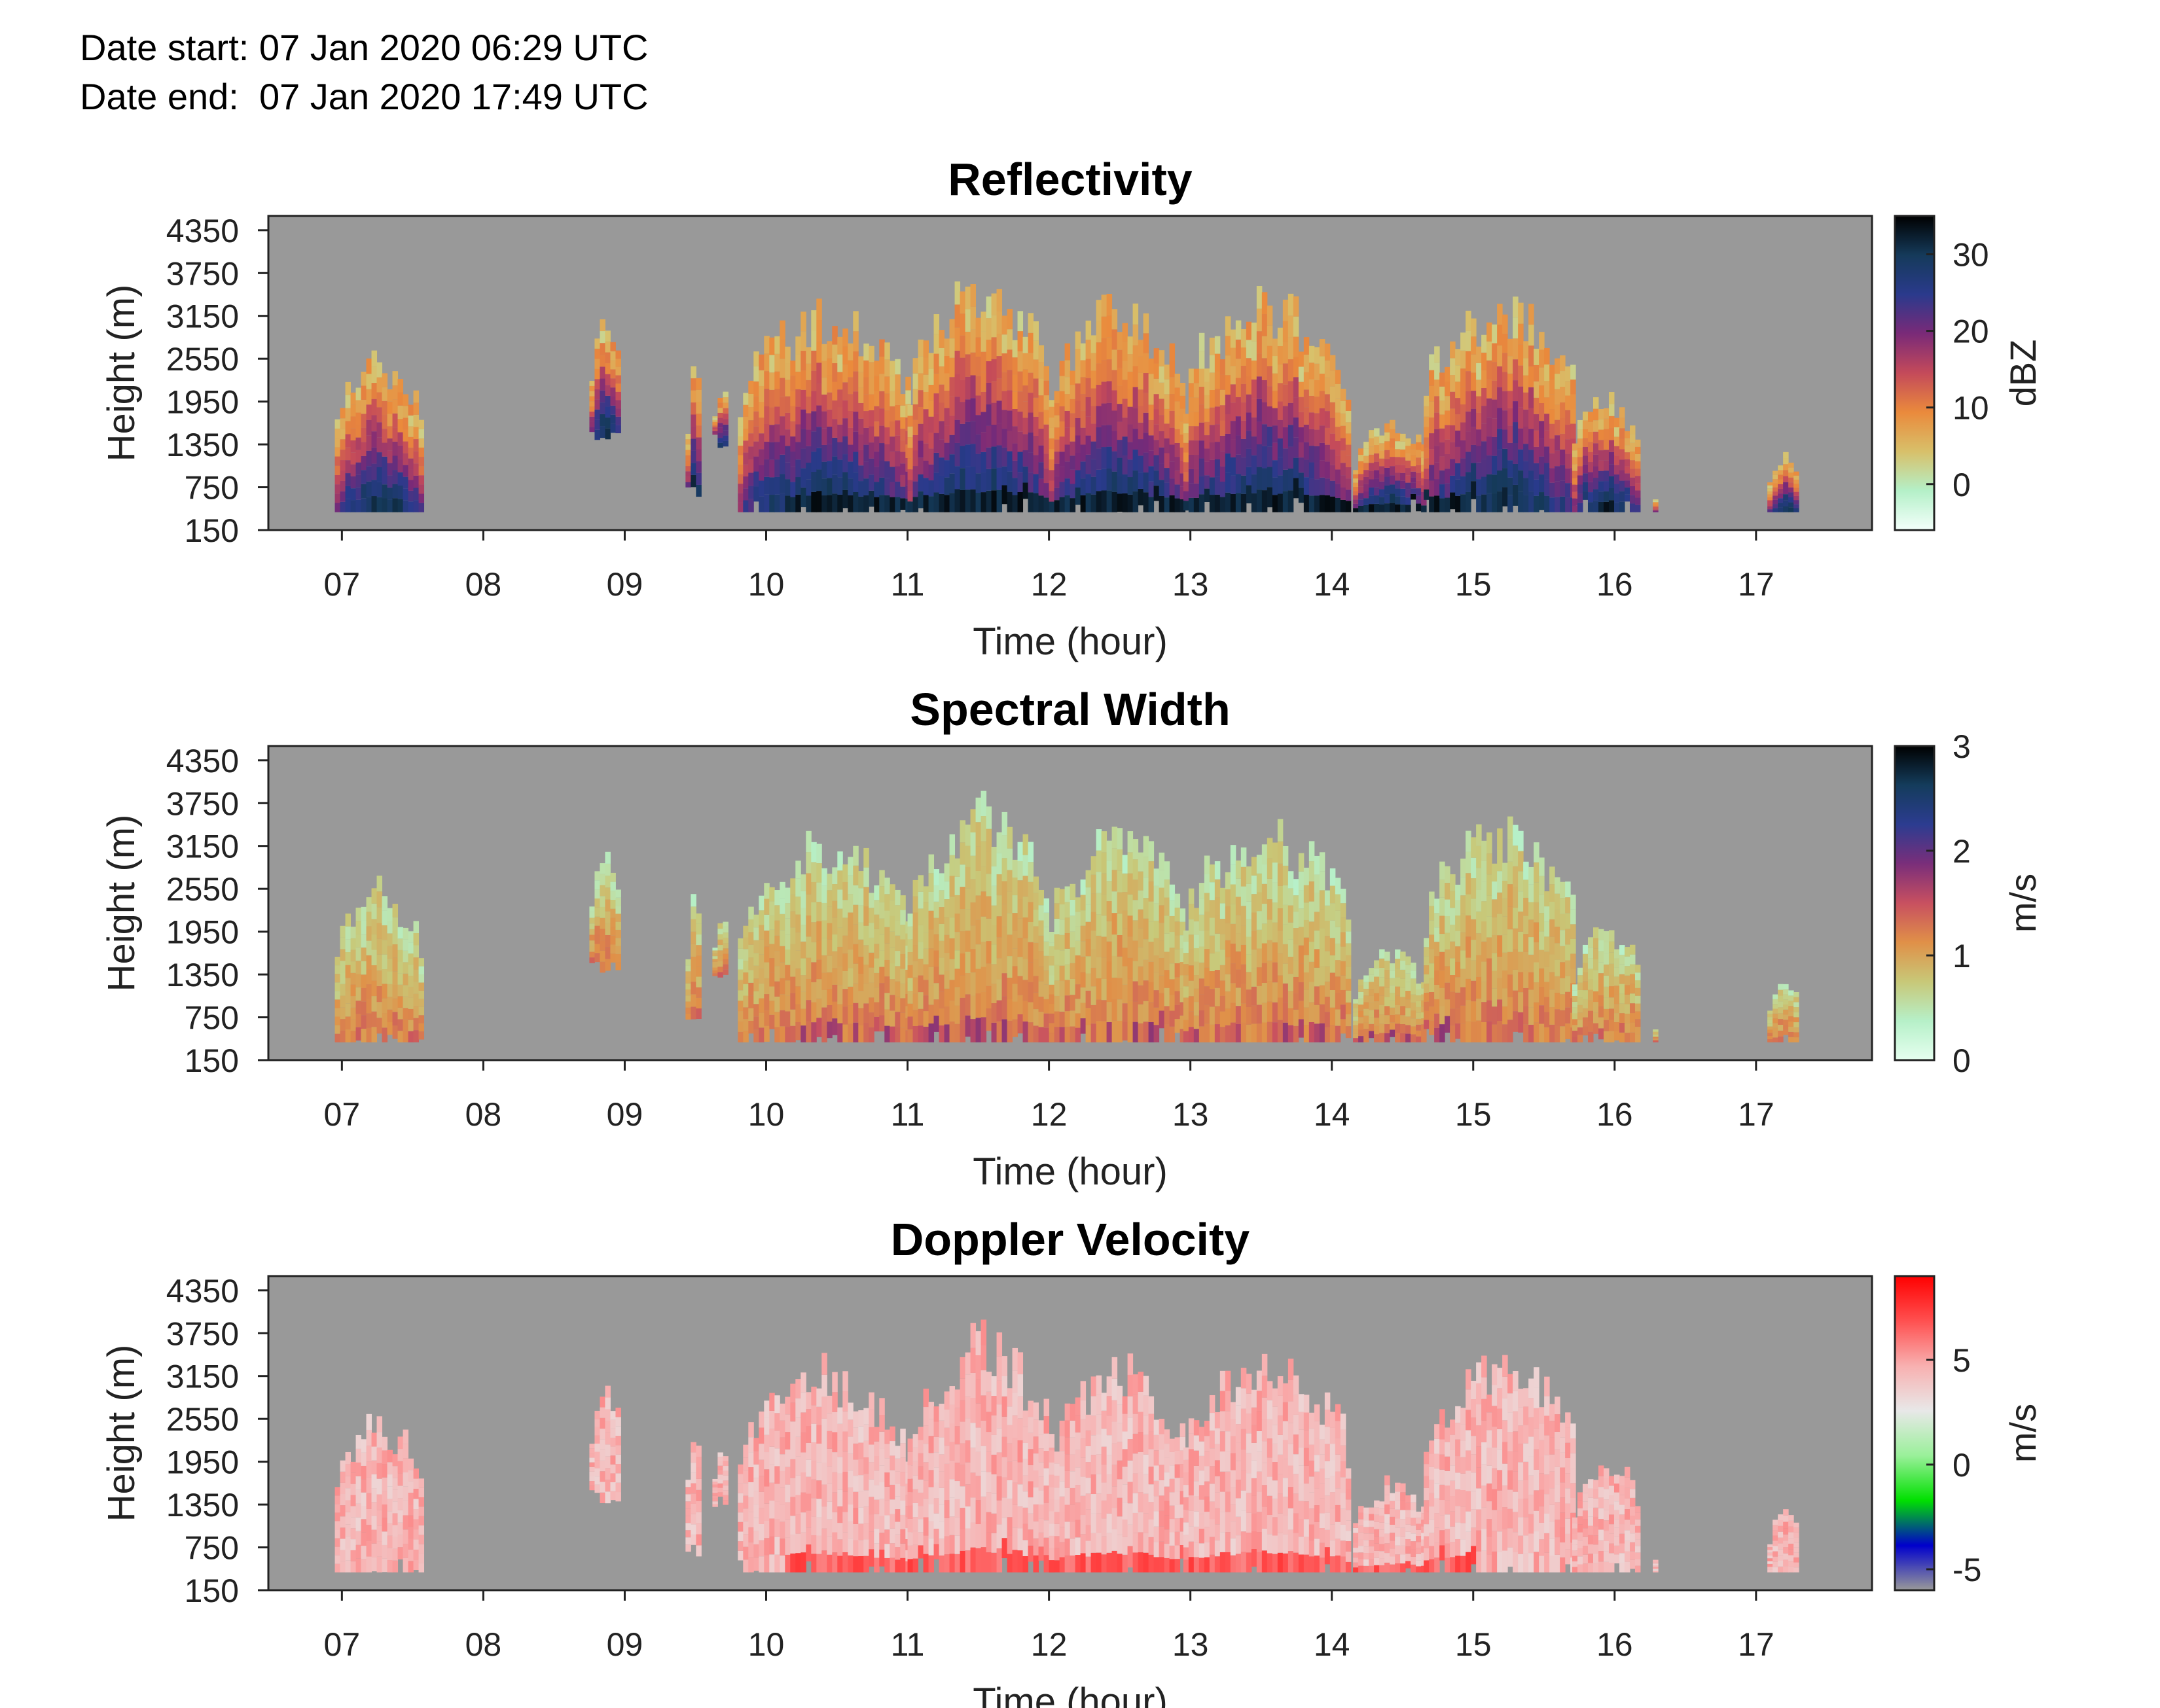  I want to click on x-tick-label: 16, so click(1614, 584).